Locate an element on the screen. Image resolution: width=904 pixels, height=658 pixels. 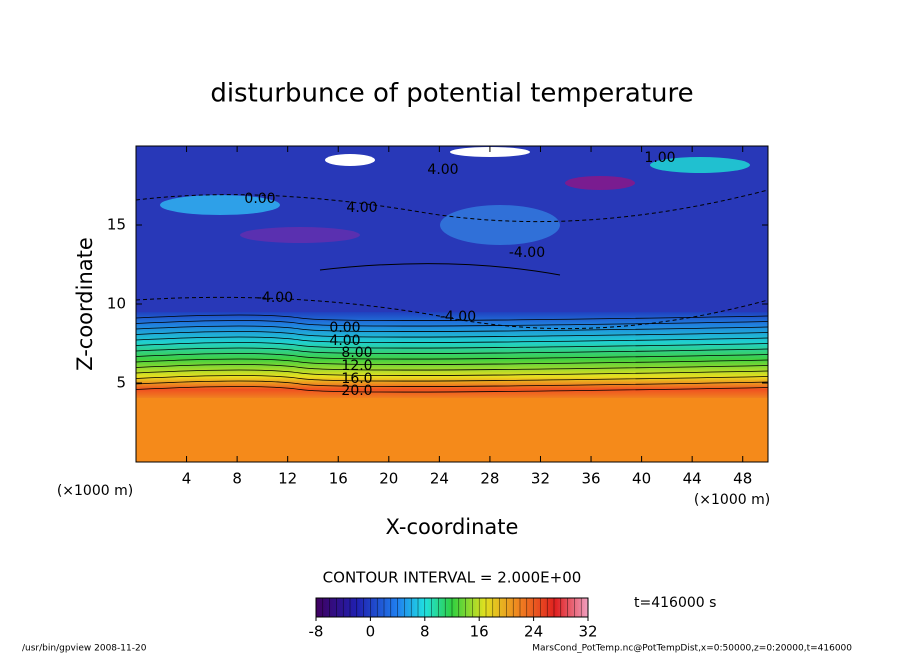
x-axis-label: X-coordinate is located at coordinates (452, 527).